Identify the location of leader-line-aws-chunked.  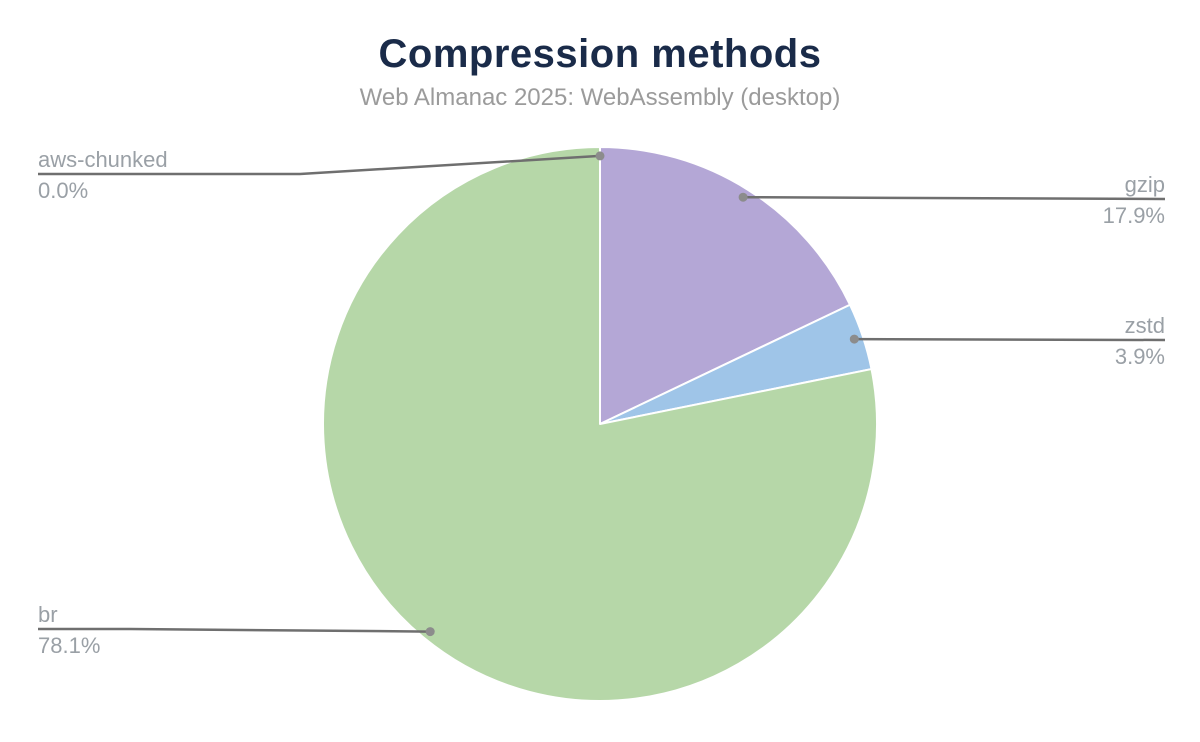
(319, 165).